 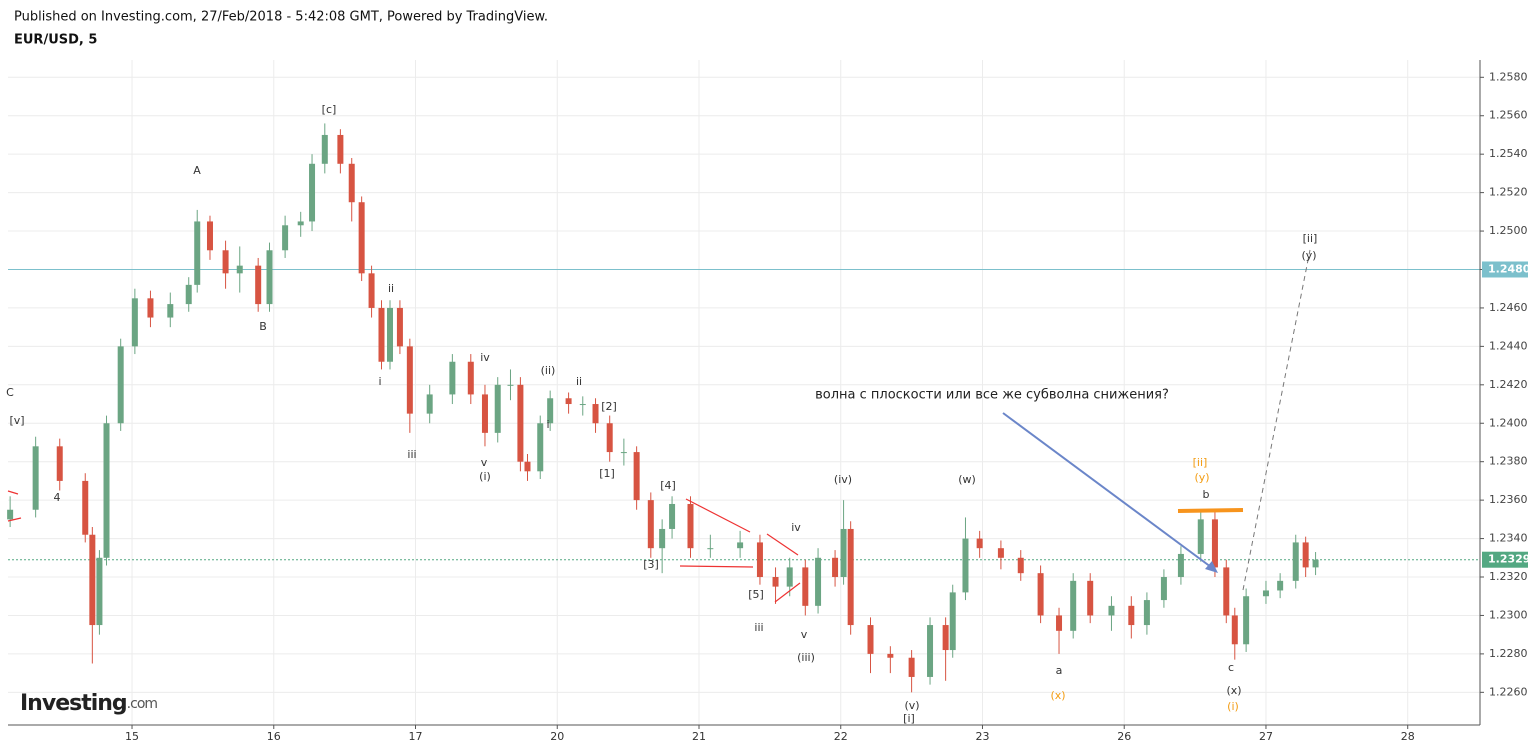 I want to click on y-tick-label: 1.2360, so click(x=1508, y=499).